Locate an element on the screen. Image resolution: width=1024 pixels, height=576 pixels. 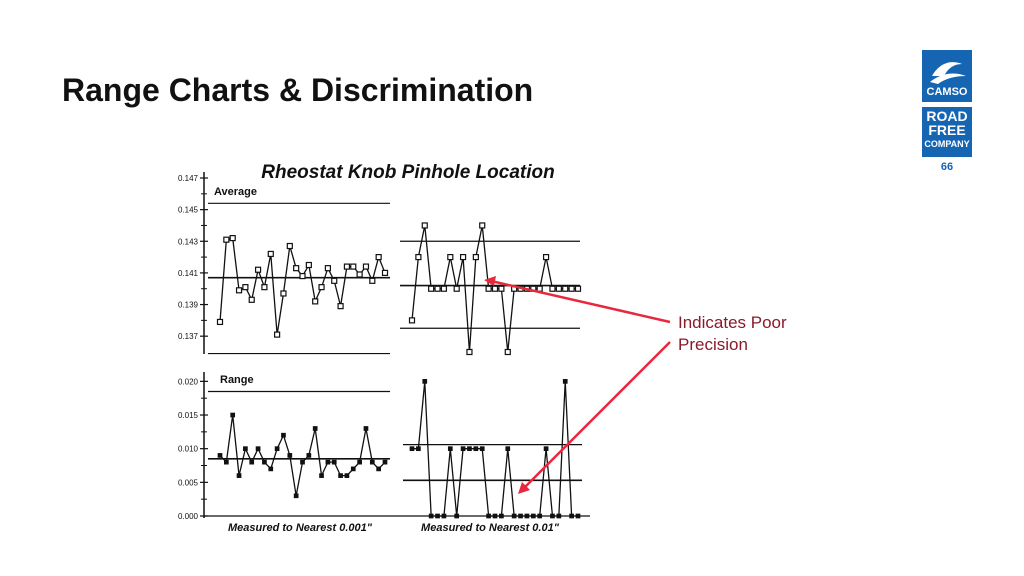
average-left-series is located at coordinates (299, 278).